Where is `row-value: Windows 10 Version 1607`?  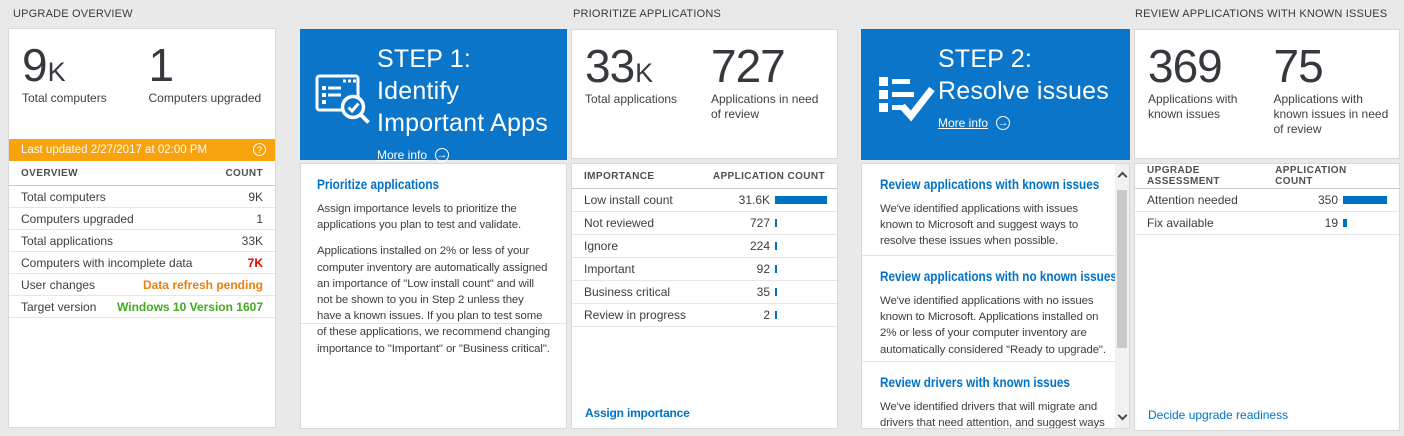 row-value: Windows 10 Version 1607 is located at coordinates (190, 306).